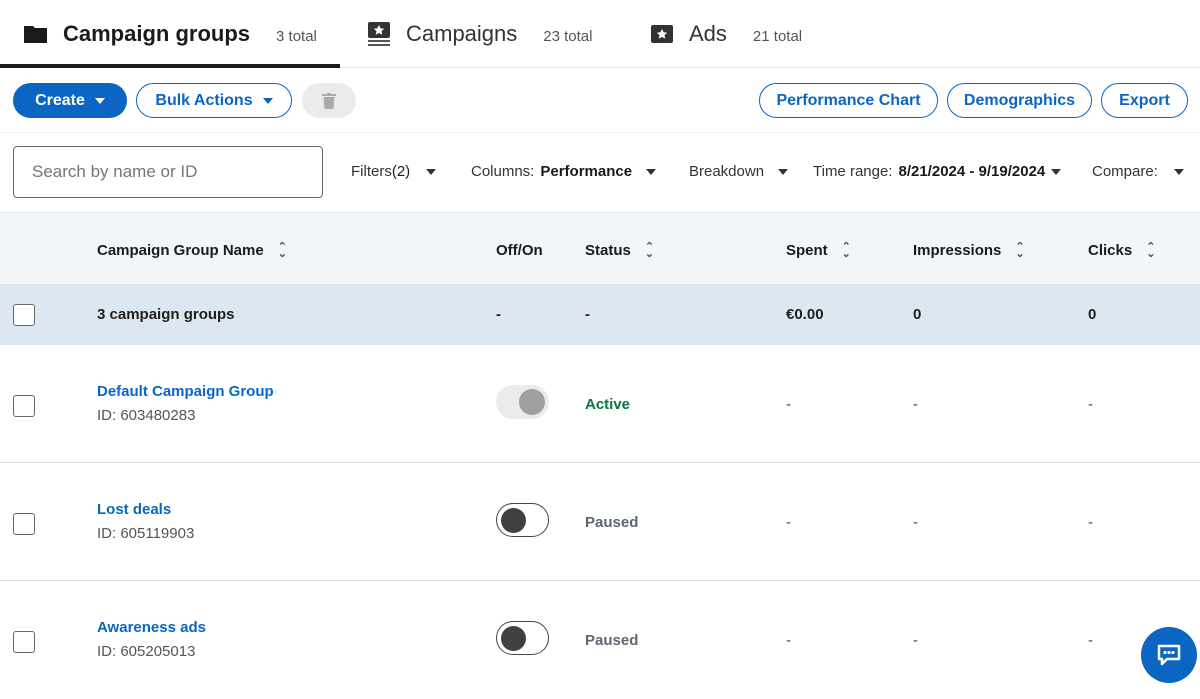  Describe the element at coordinates (1110, 250) in the screenshot. I see `header-label: Clicks` at that location.